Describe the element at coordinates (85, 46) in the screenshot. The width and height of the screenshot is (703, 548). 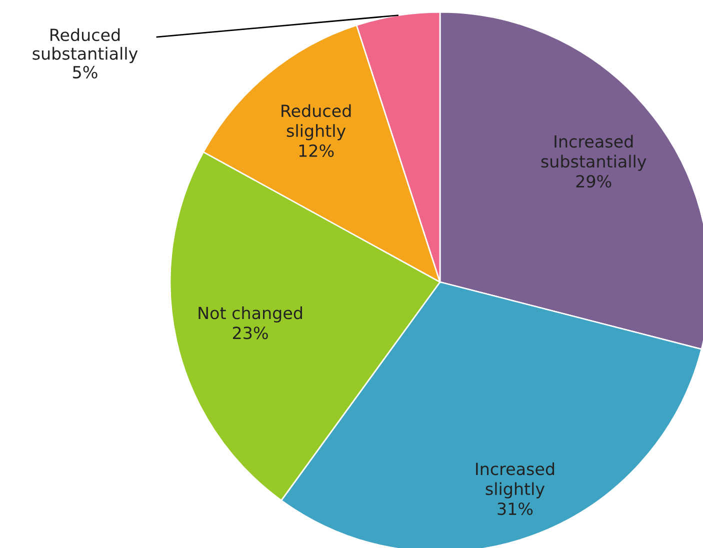
I see `slice-label: Reduced substantially` at that location.